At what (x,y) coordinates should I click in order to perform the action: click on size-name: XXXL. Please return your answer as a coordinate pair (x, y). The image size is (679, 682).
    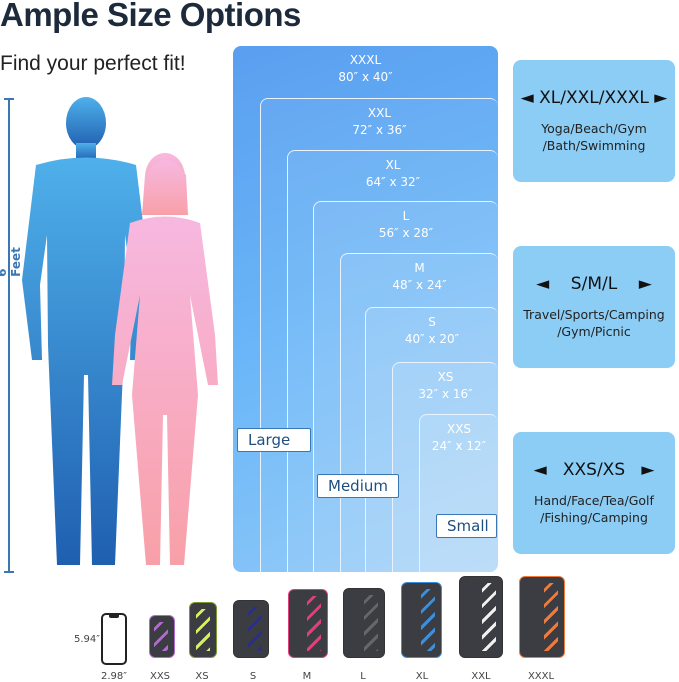
    Looking at the image, I should click on (365, 60).